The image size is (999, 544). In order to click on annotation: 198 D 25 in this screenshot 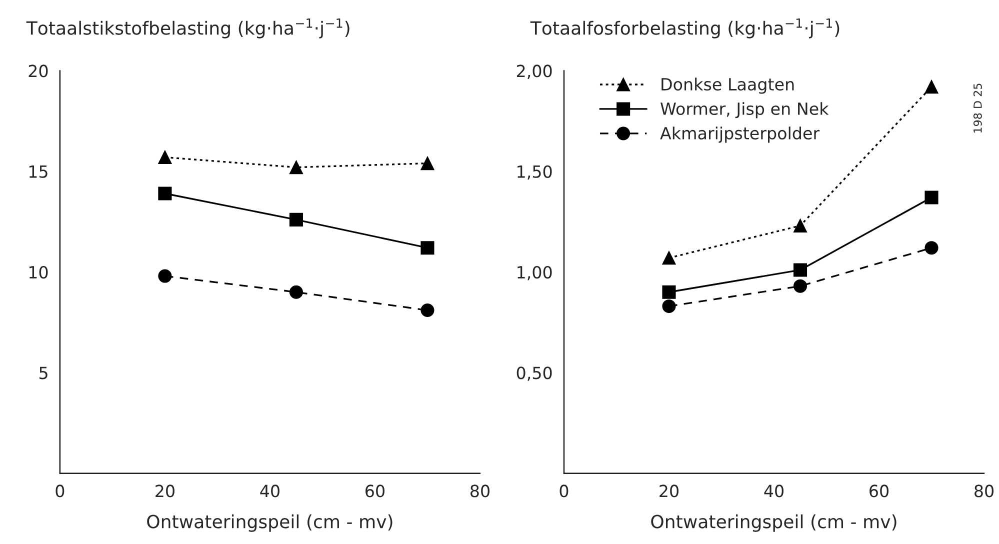, I will do `click(977, 108)`.